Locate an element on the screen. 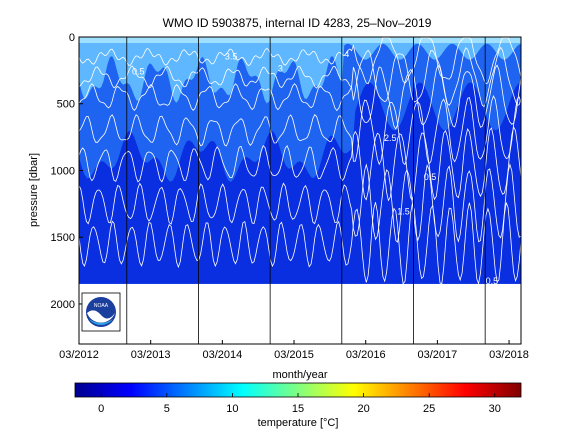 This screenshot has height=432, width=576. colorbar-tick-label: 20 is located at coordinates (363, 409).